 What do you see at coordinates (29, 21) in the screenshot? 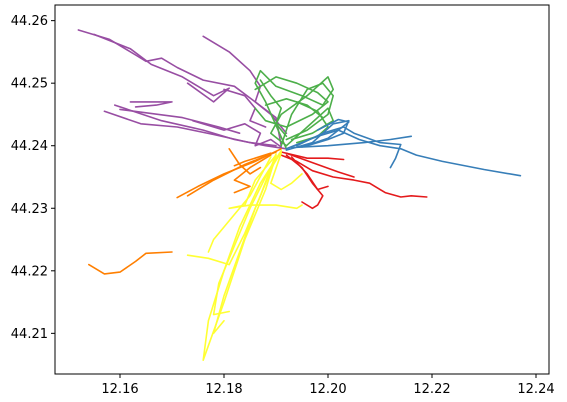
I see `y-tick-label: 44.26` at bounding box center [29, 21].